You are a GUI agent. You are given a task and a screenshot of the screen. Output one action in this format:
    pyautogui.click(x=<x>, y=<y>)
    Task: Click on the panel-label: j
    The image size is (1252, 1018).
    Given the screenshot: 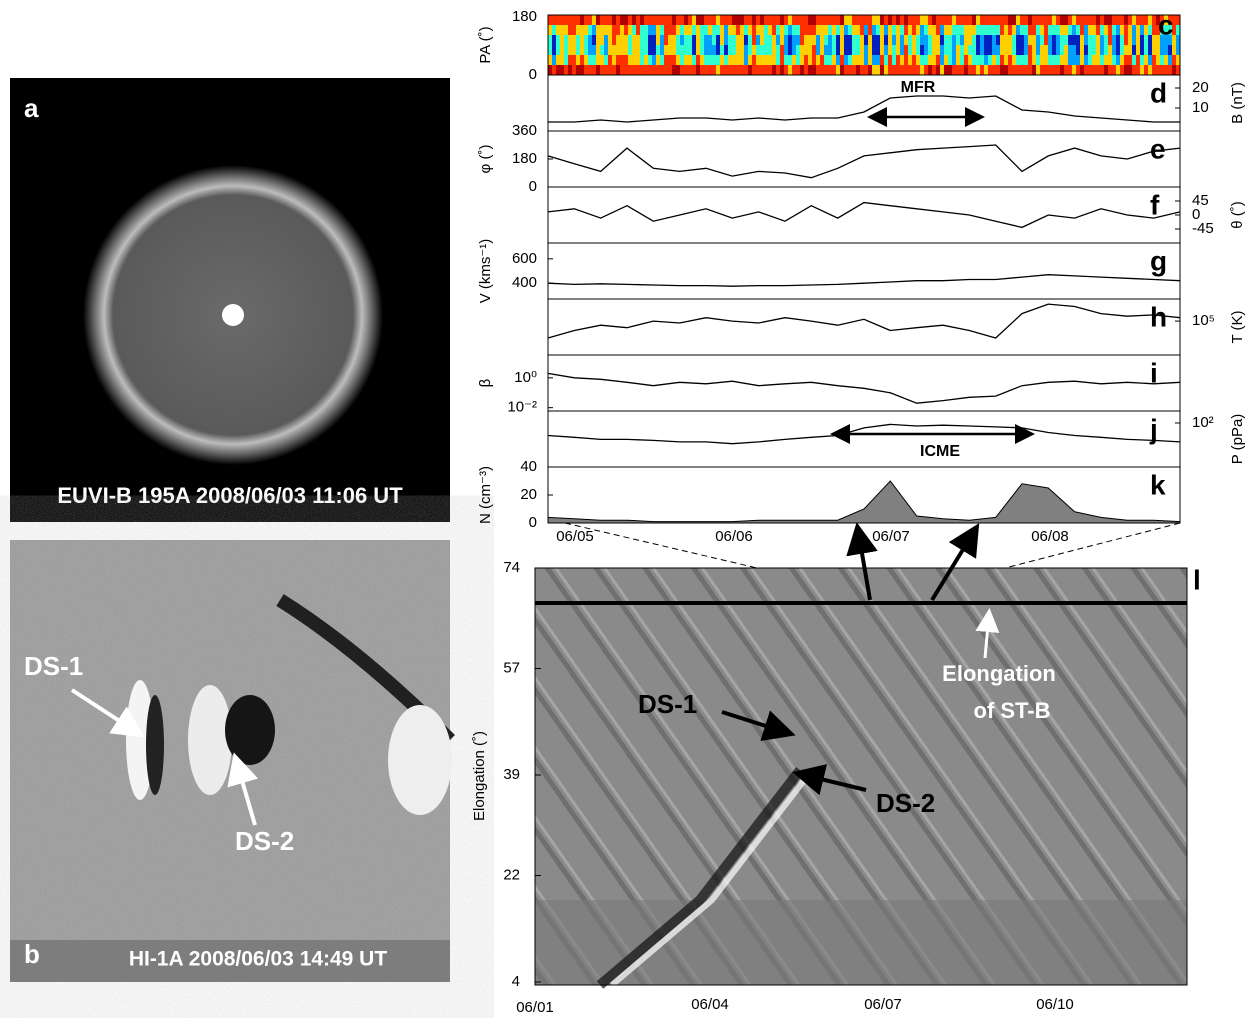 What is the action you would take?
    pyautogui.click(x=1153, y=428)
    